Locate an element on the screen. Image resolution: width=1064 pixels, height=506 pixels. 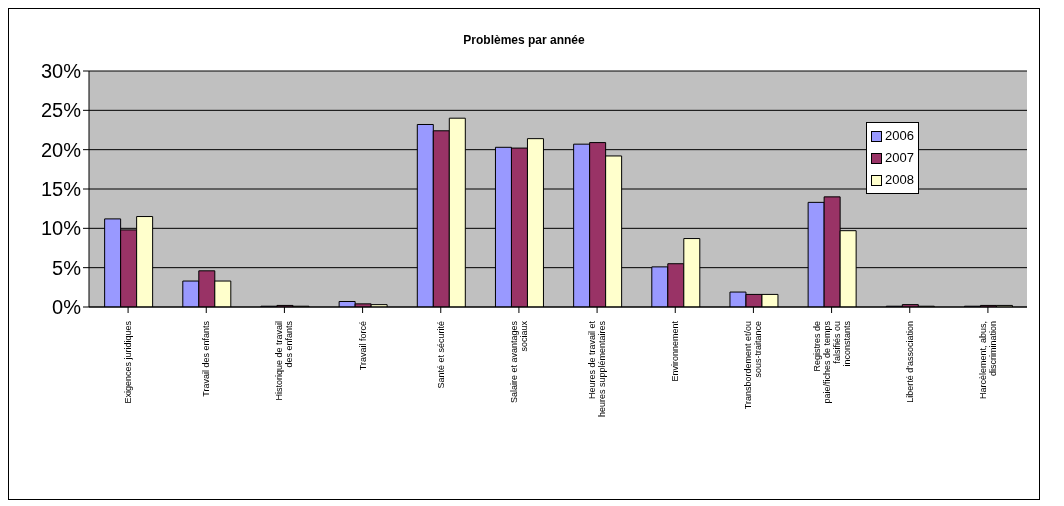
x-tick-label: Transbordement et/ou sous-traitance is located at coordinates (753, 365).